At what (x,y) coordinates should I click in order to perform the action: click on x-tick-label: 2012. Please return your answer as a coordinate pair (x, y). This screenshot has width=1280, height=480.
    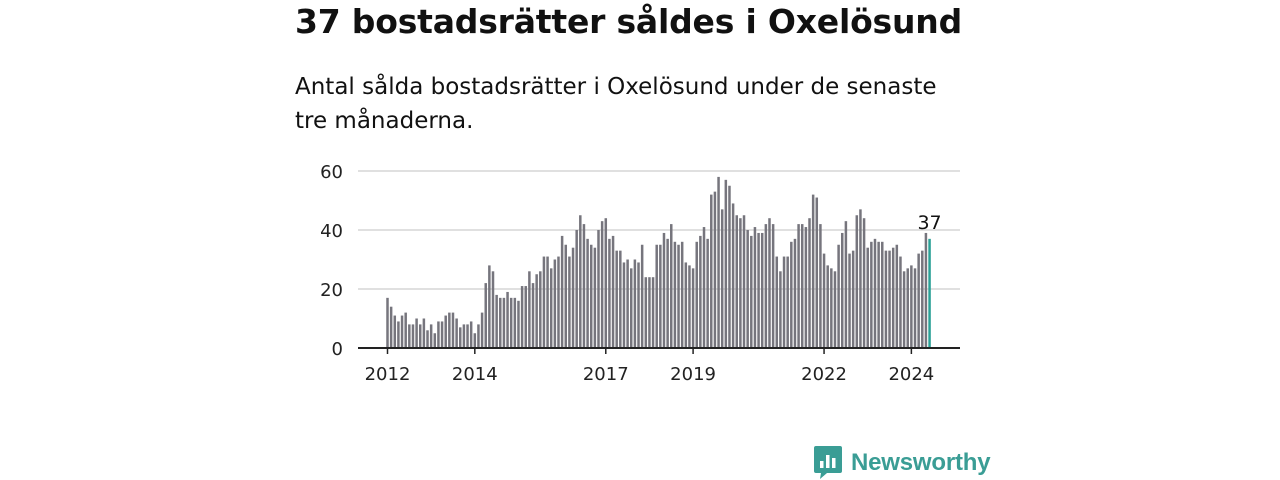
    Looking at the image, I should click on (388, 374).